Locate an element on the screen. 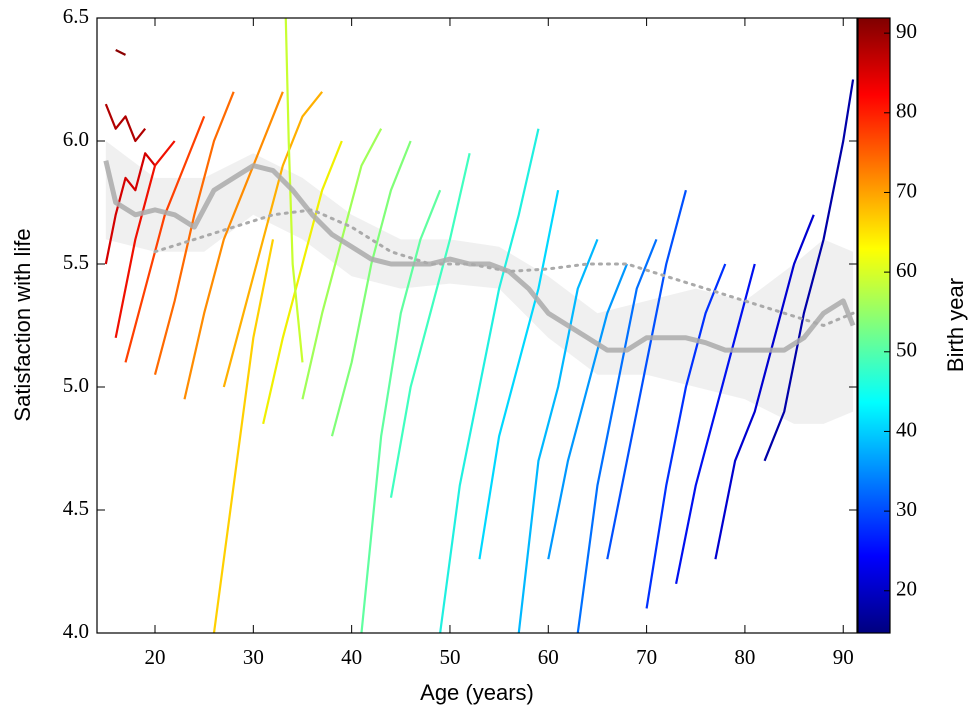 The height and width of the screenshot is (713, 972). x-tick-label: 80 is located at coordinates (744, 657).